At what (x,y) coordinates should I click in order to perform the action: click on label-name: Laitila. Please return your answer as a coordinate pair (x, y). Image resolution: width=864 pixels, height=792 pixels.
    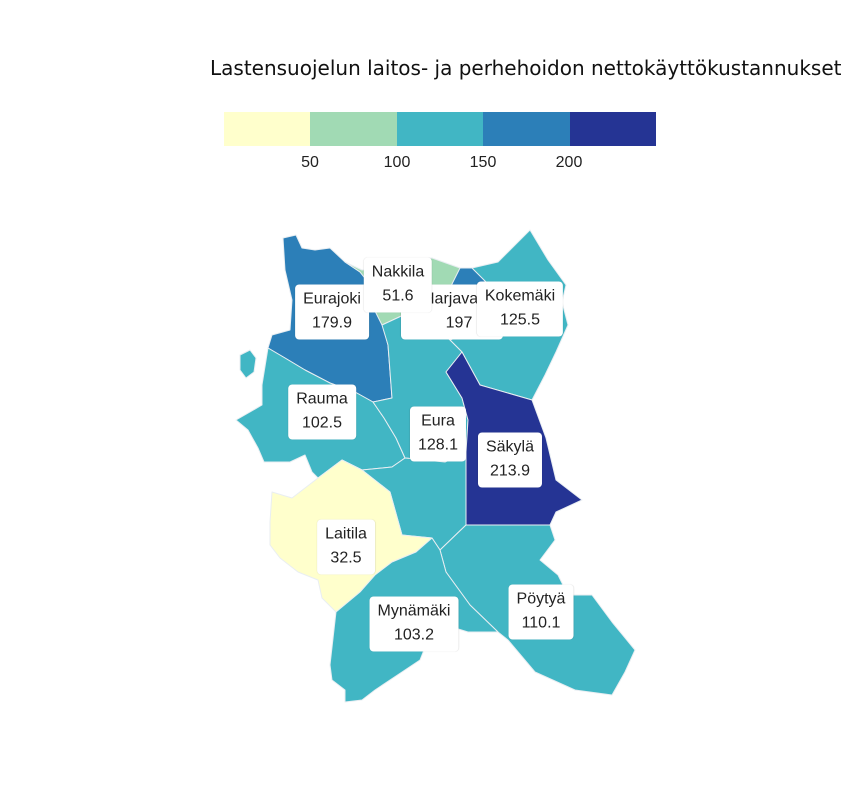
    Looking at the image, I should click on (346, 534).